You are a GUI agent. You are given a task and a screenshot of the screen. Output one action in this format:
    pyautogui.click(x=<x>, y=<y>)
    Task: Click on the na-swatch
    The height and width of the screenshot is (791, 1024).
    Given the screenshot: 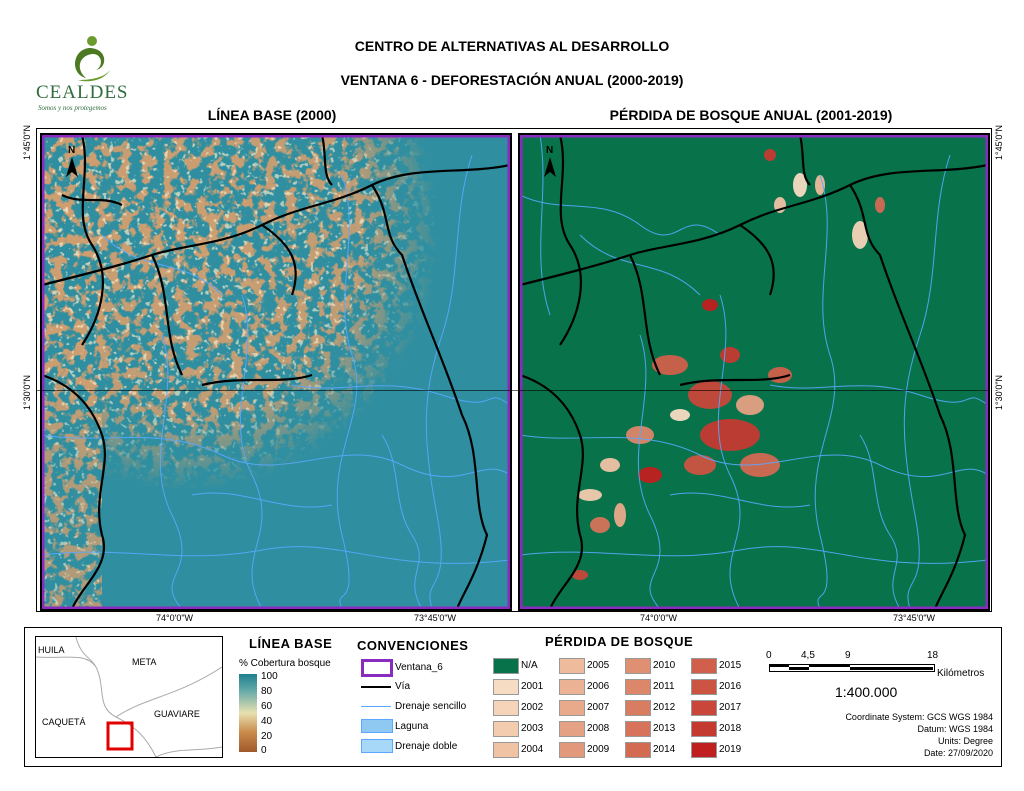 What is the action you would take?
    pyautogui.click(x=506, y=666)
    